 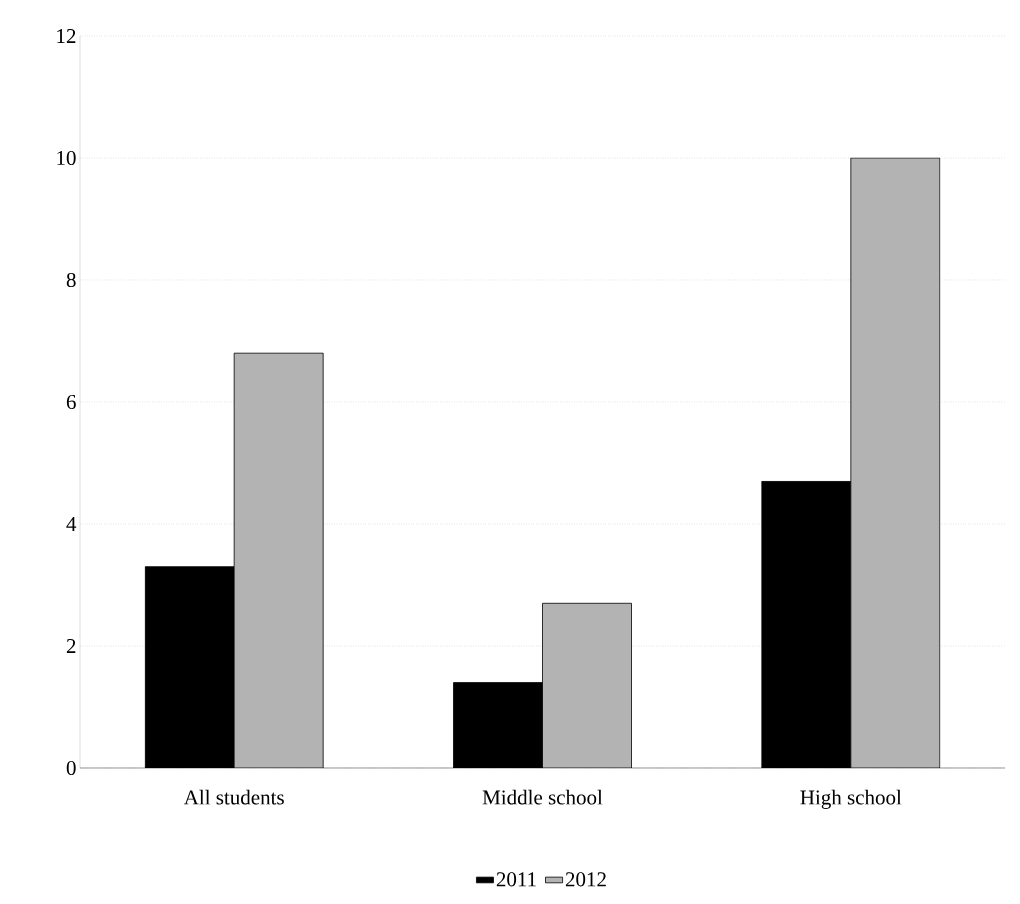 What do you see at coordinates (71, 402) in the screenshot?
I see `y-tick-label: 6` at bounding box center [71, 402].